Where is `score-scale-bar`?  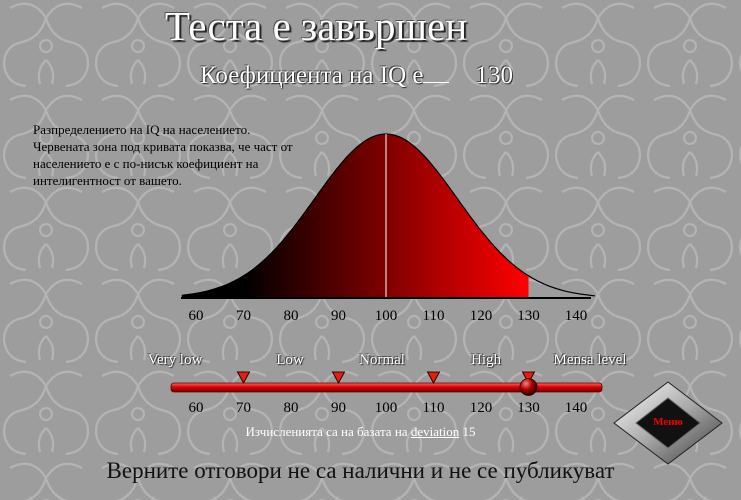
score-scale-bar is located at coordinates (386, 387).